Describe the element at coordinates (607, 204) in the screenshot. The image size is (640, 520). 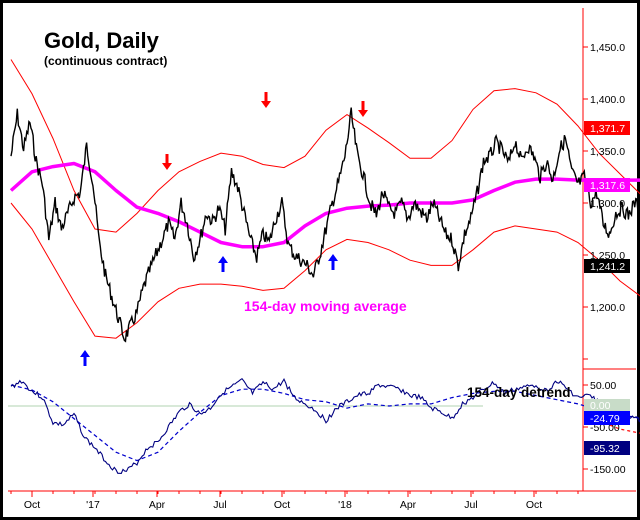
I see `price-tick-label: 1,300.0` at that location.